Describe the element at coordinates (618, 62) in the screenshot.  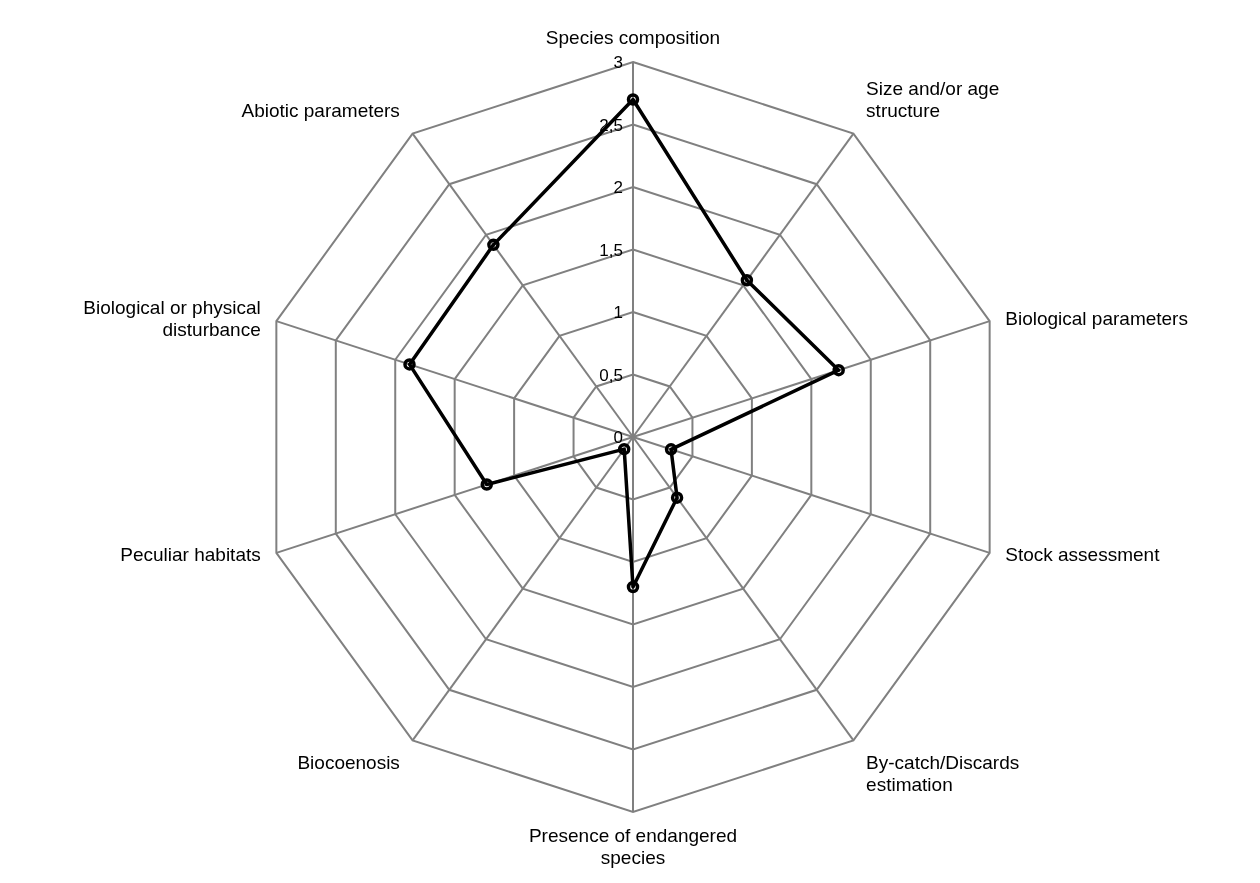
I see `y-tick-label: 3` at that location.